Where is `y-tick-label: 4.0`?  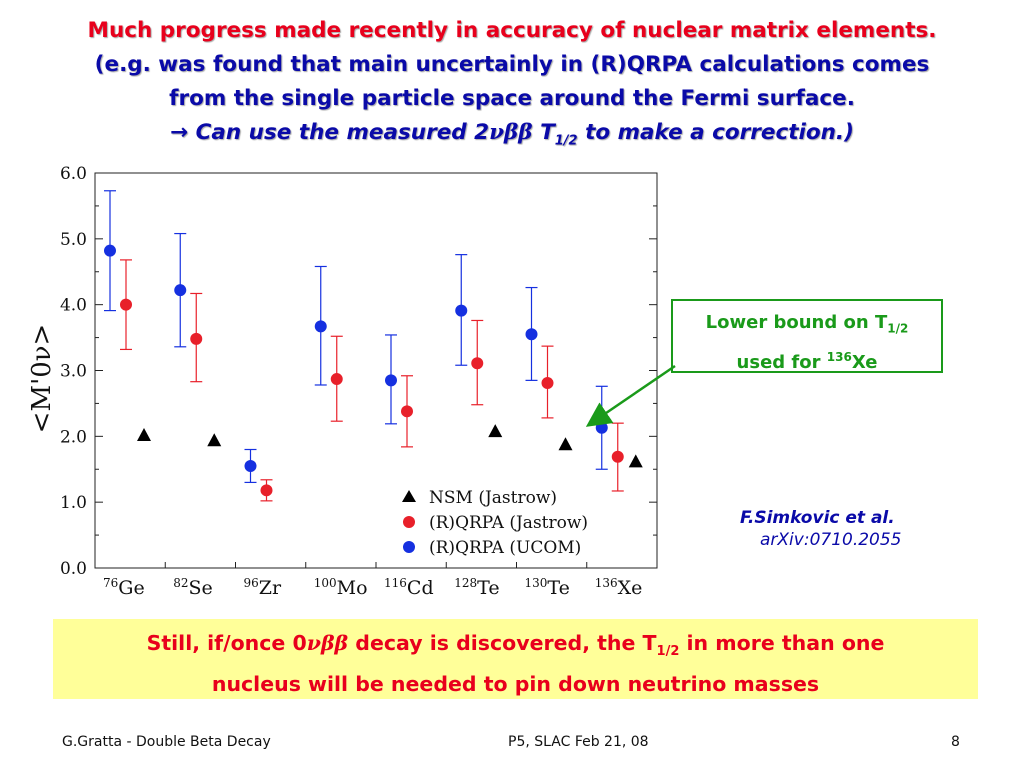 y-tick-label: 4.0 is located at coordinates (73, 306).